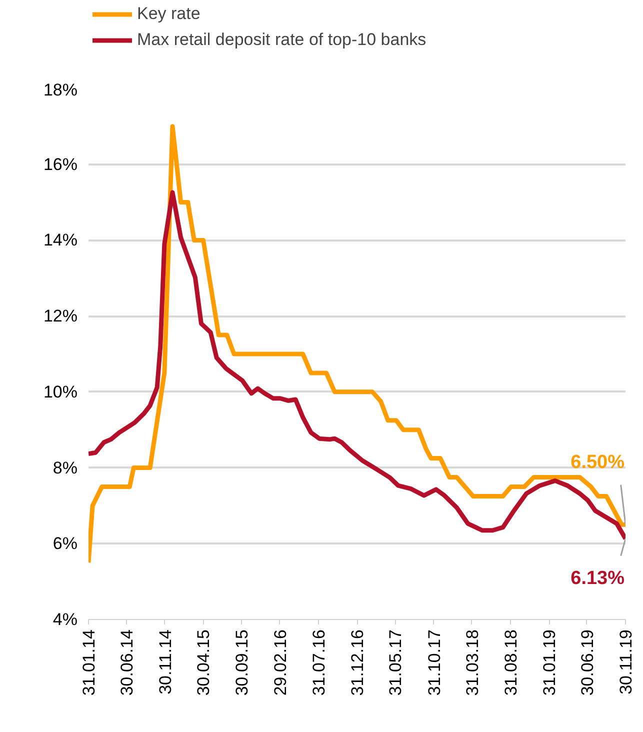 The image size is (643, 732). Describe the element at coordinates (281, 40) in the screenshot. I see `legend-label: Max retail deposit rate of top-10 banks` at that location.